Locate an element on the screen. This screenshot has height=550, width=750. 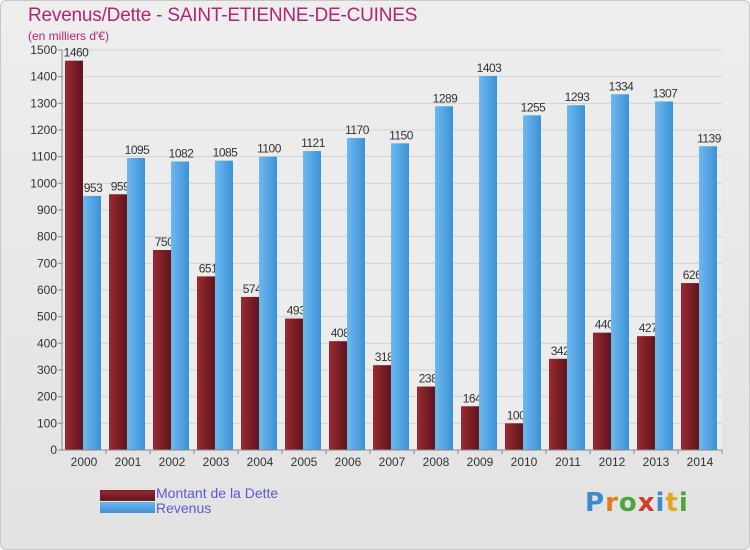
data-label: 959 is located at coordinates (120, 186).